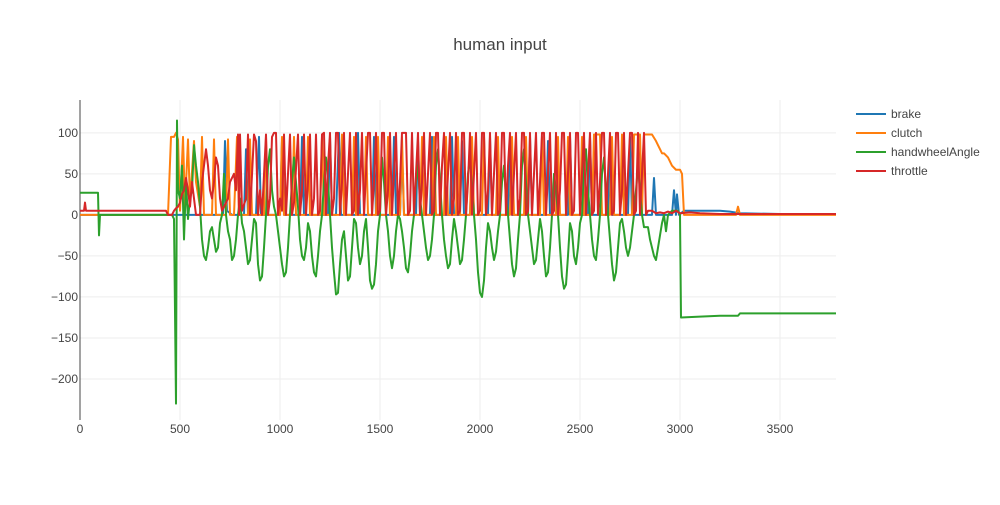 This screenshot has height=505, width=1000. Describe the element at coordinates (906, 114) in the screenshot. I see `legend-label: brake` at that location.